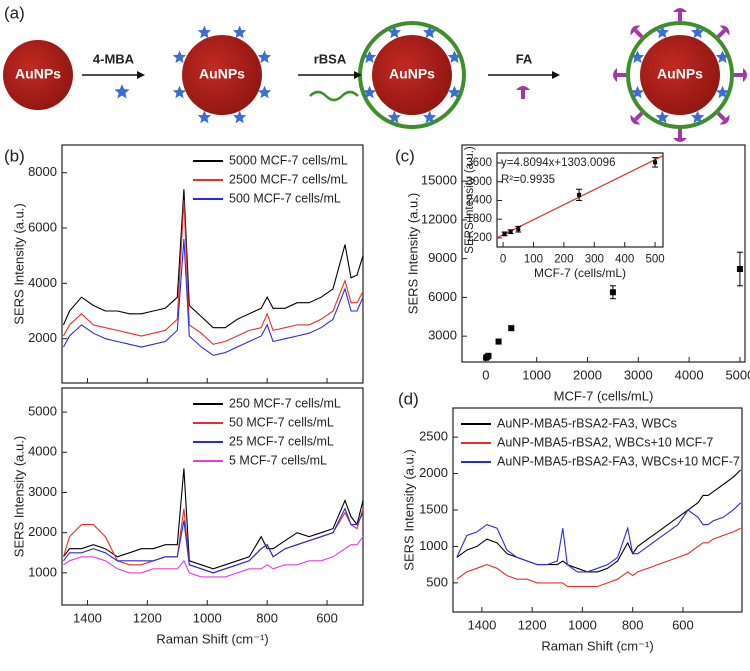  I want to click on legend-label: 50 MCF-7 cells/mL, so click(281, 422).